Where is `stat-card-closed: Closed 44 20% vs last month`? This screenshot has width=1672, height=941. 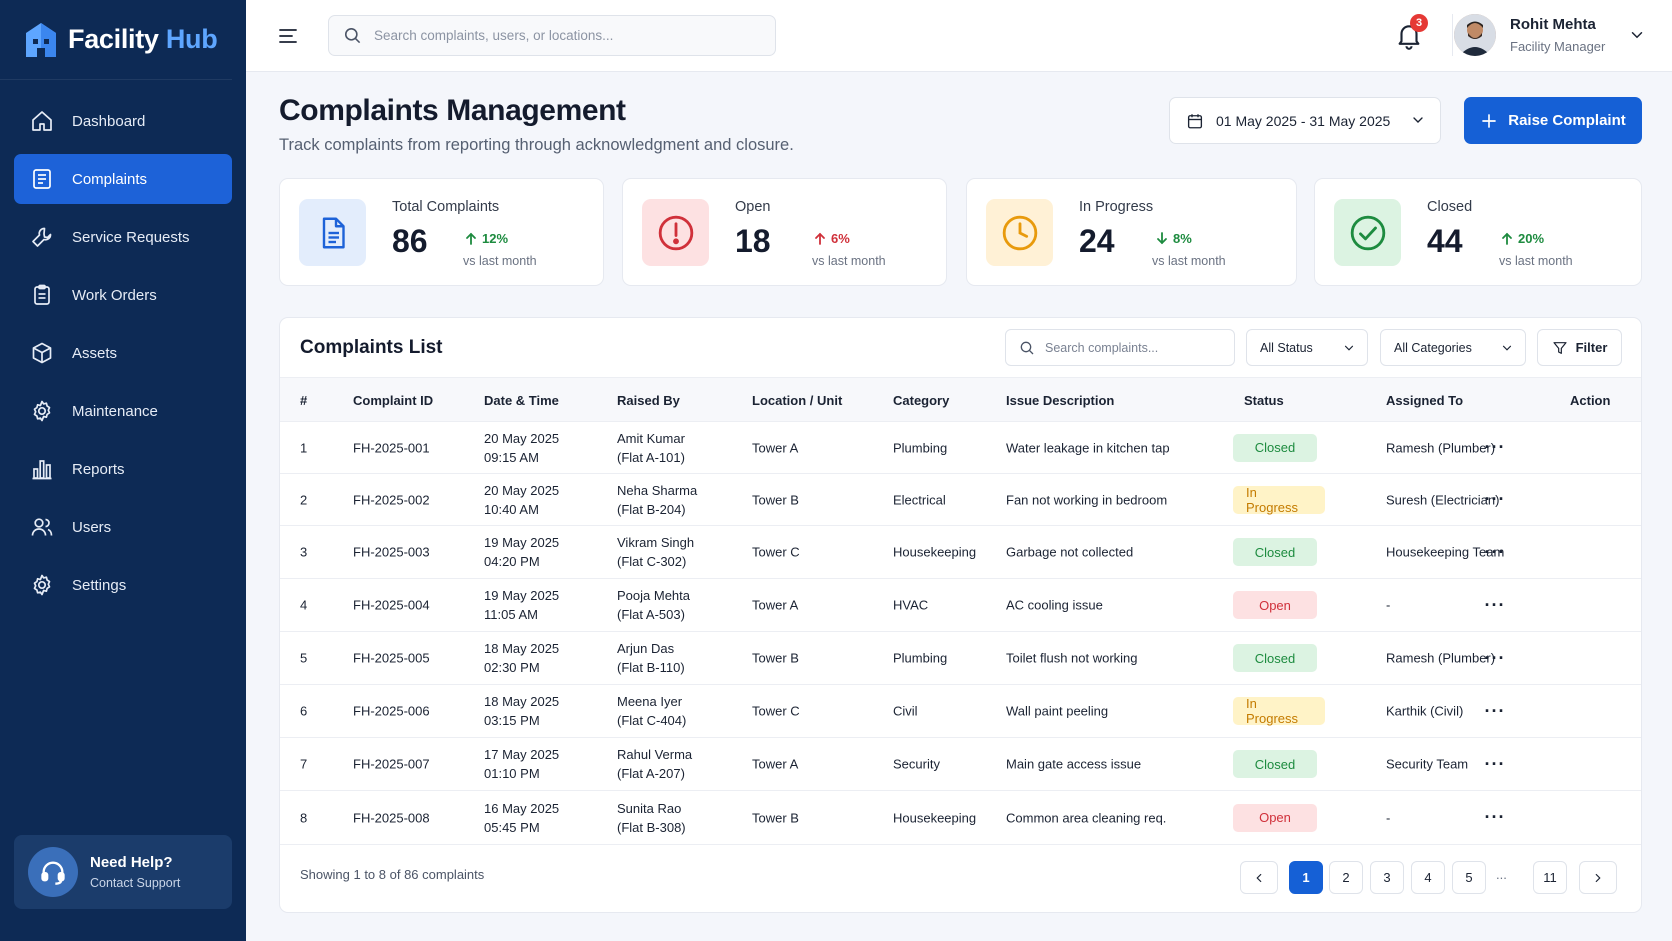
stat-card-closed: Closed 44 20% vs last month is located at coordinates (1478, 232).